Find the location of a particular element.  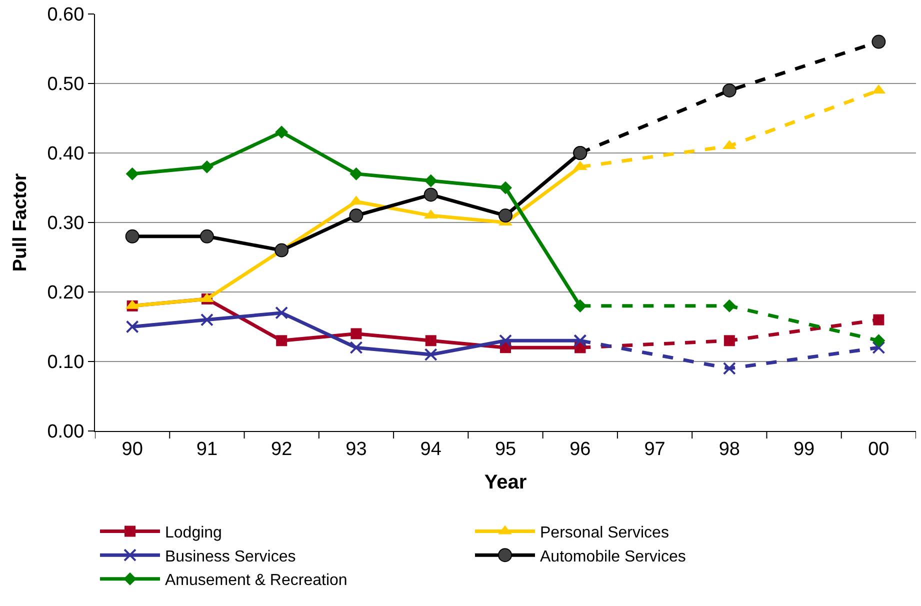

x-tick-label: 93 is located at coordinates (356, 449).